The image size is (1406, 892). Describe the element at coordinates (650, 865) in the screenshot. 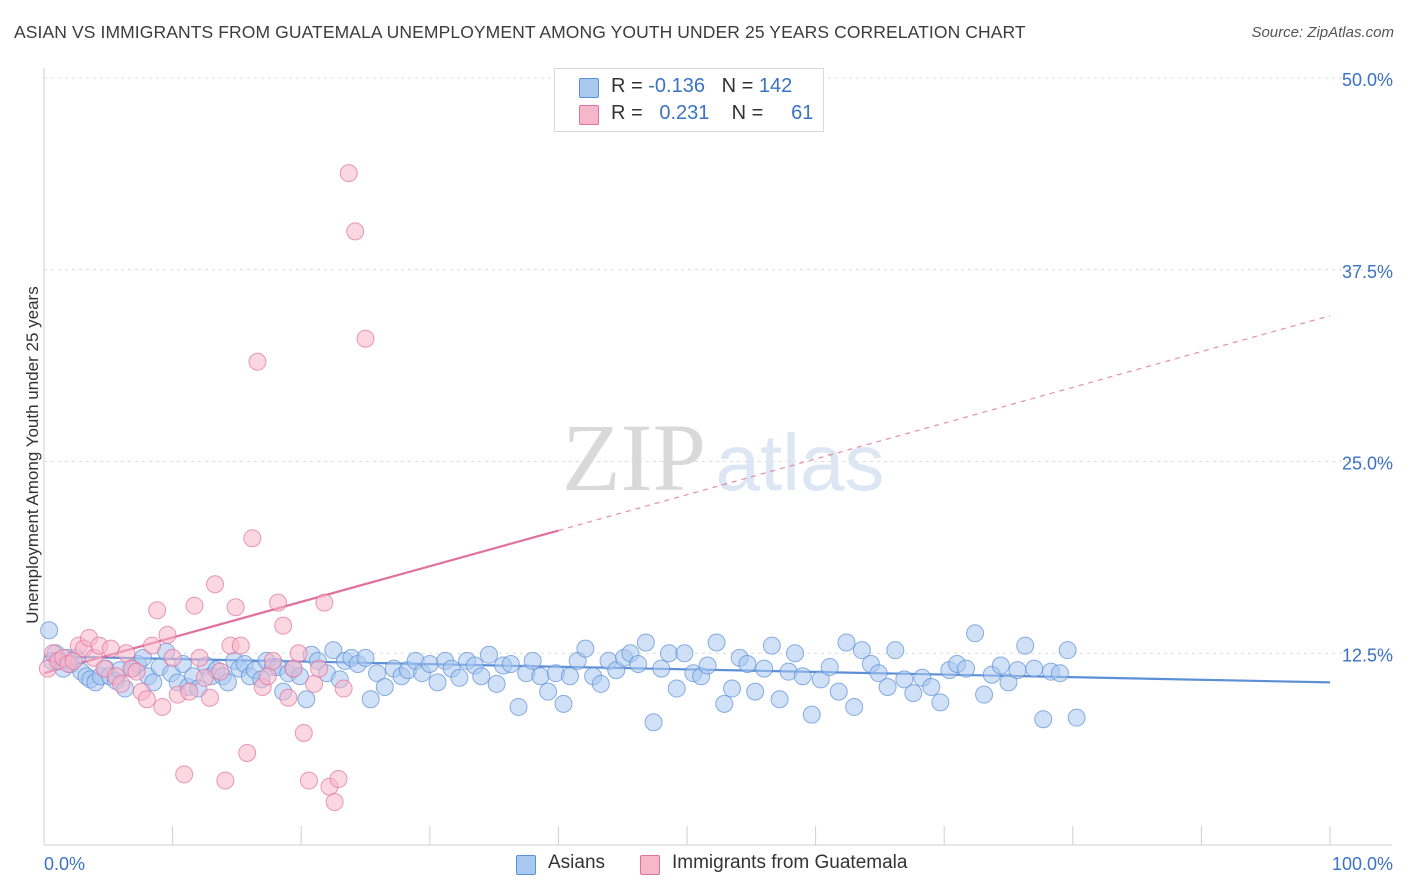

I see `bottom-legend-swatch-guatemala` at that location.